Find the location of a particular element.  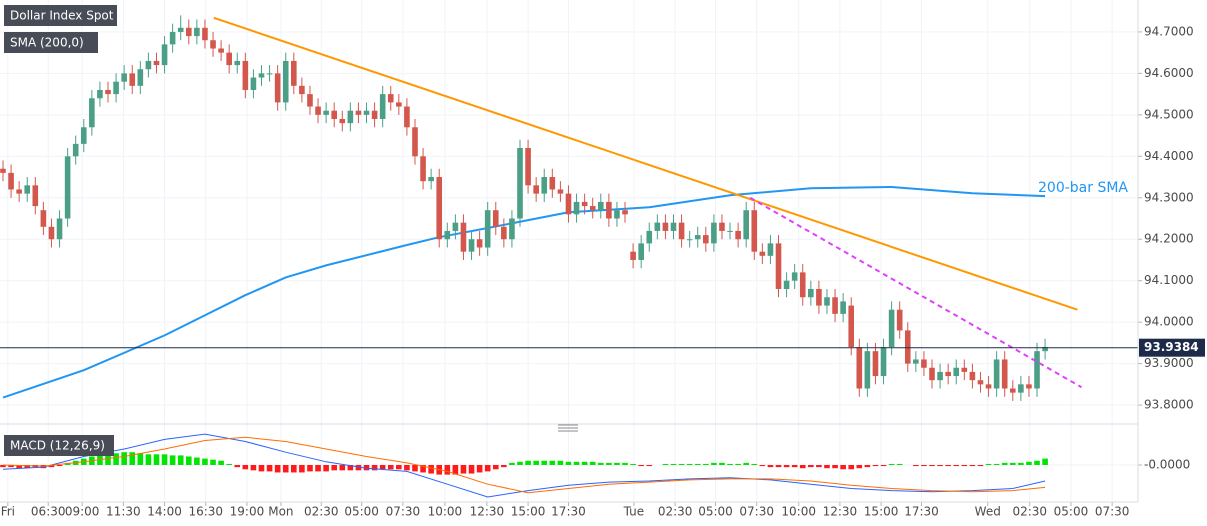

x-tick-label: Tue is located at coordinates (634, 512).